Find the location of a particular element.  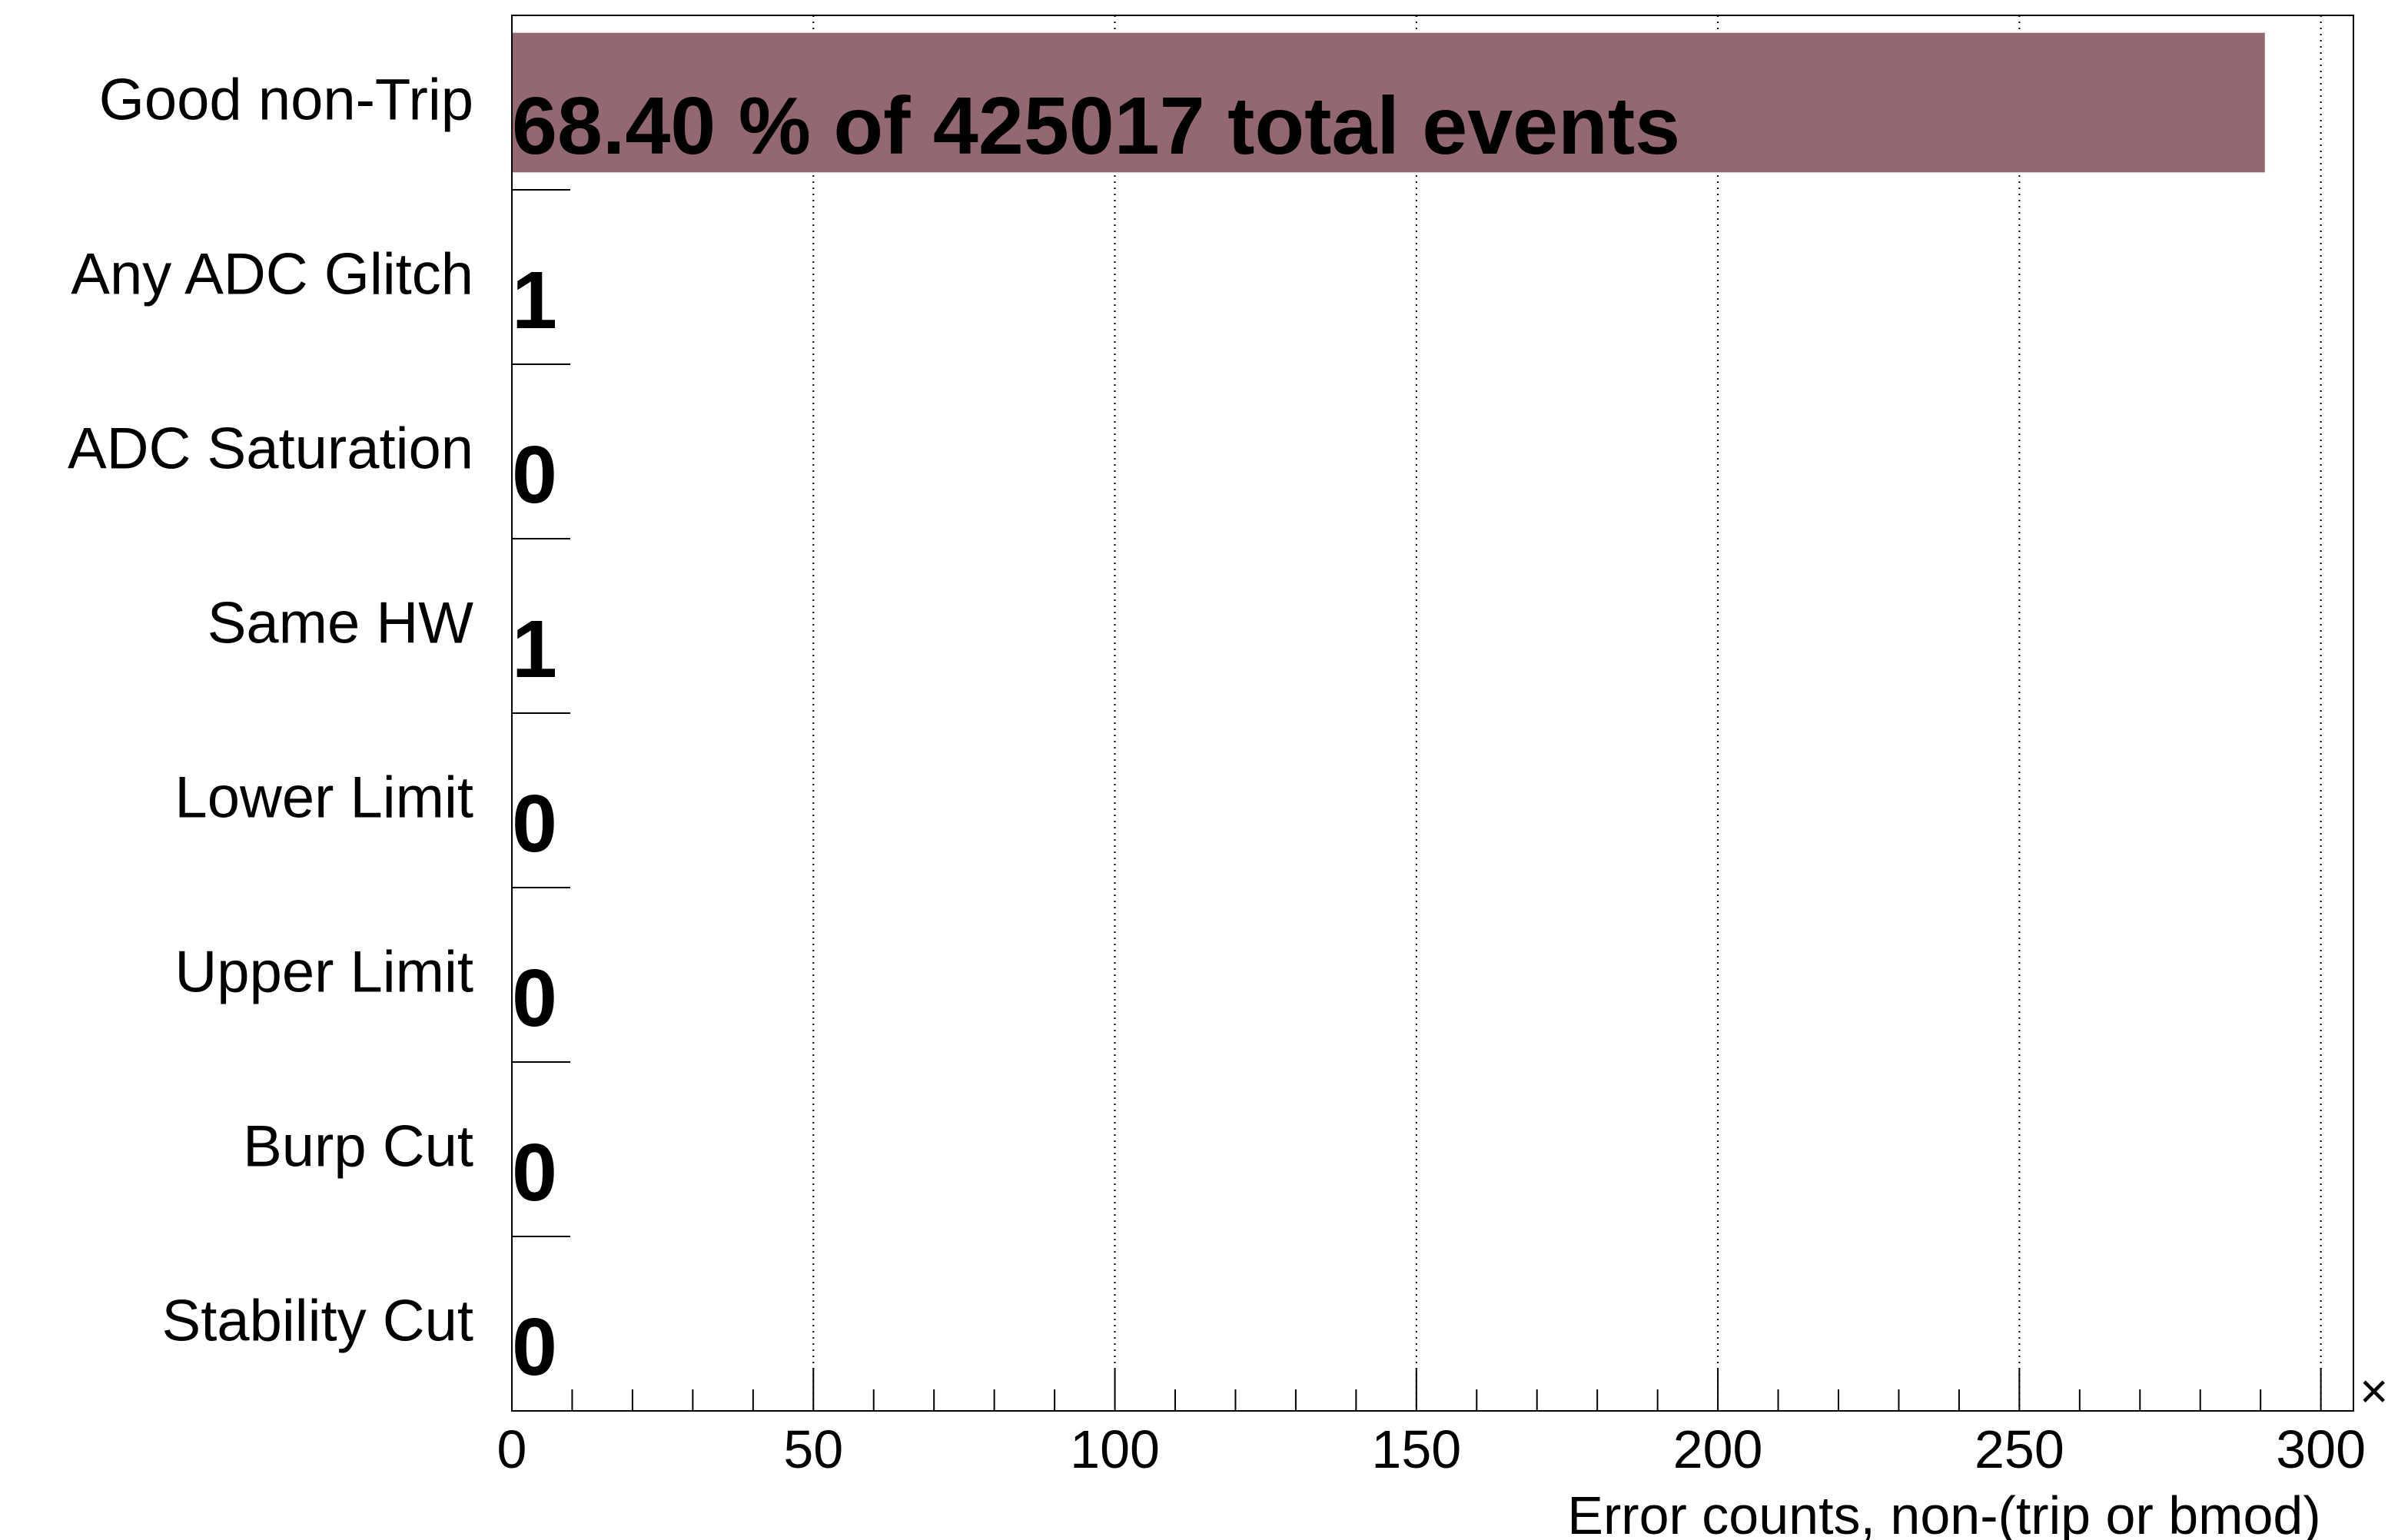

y-tick-label: Burp Cut is located at coordinates (358, 1147).